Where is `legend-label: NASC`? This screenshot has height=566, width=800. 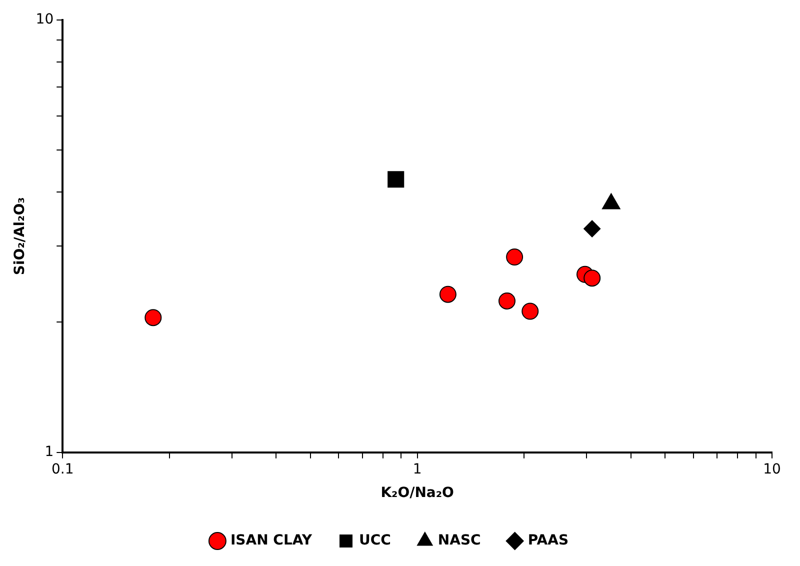
legend-label: NASC is located at coordinates (459, 540).